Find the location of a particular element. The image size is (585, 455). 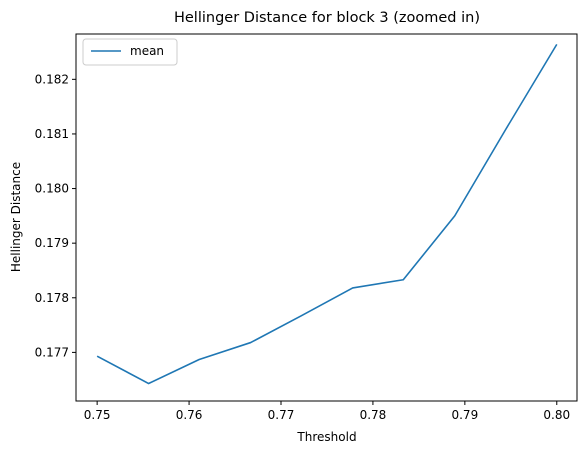

x-axis: 0.75 0.76 0.77 0.78 0.79 0.80 is located at coordinates (327, 411).